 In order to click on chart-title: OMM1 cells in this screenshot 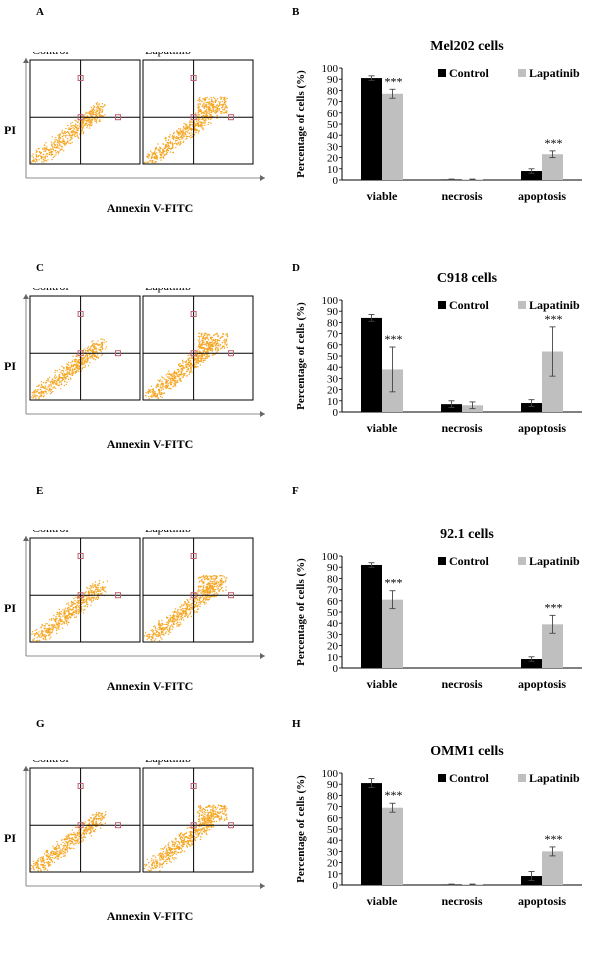, I will do `click(467, 751)`.